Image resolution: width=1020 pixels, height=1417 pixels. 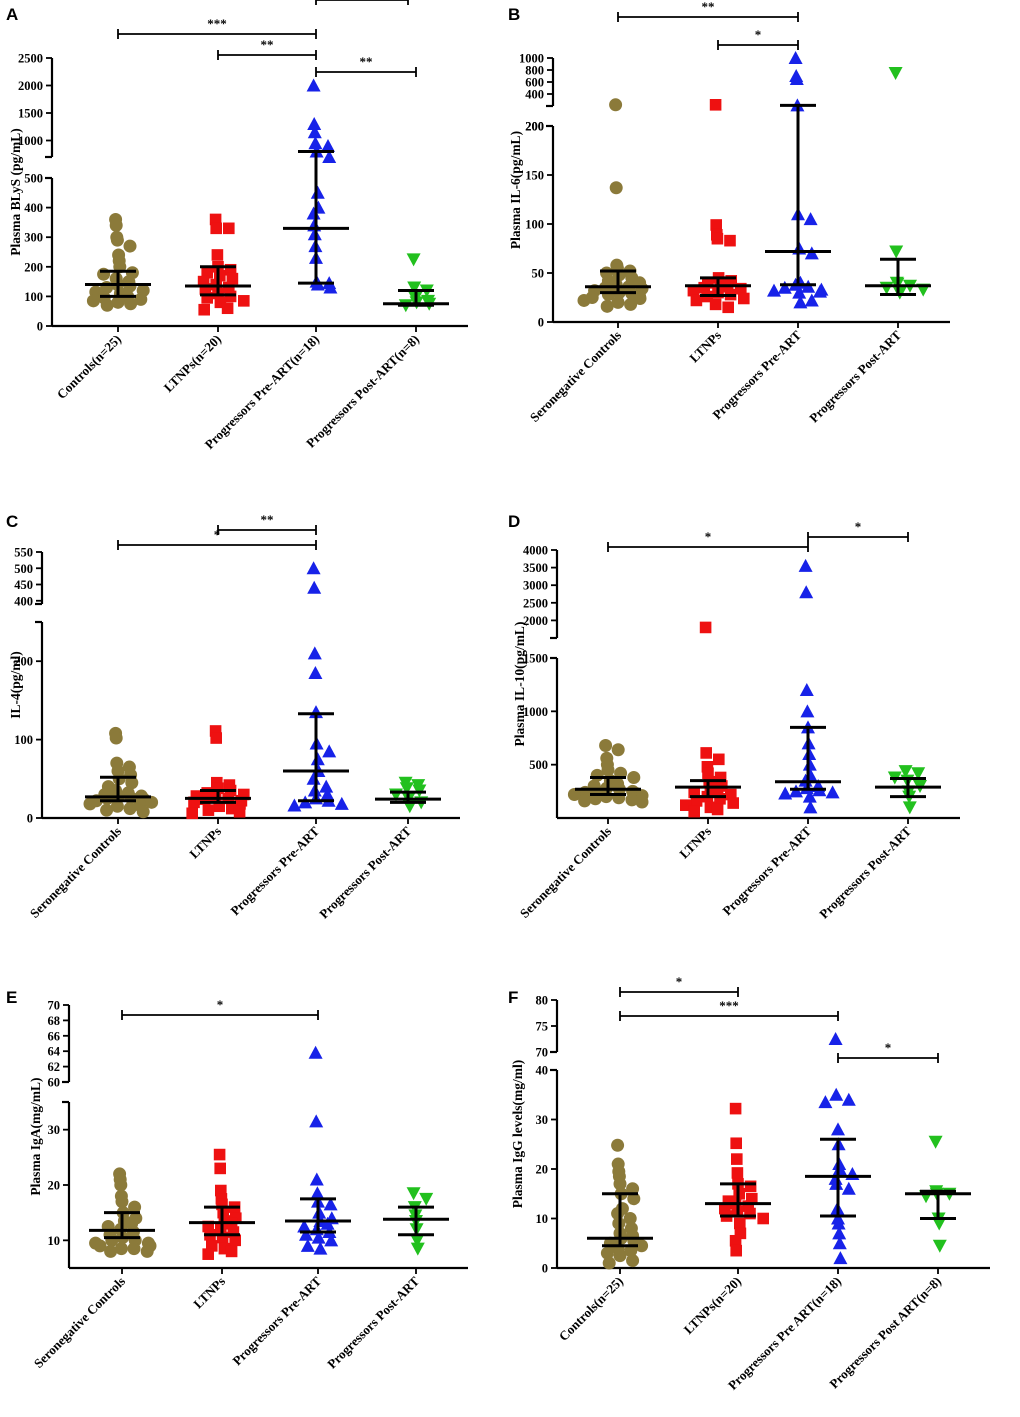 What do you see at coordinates (89, 367) in the screenshot?
I see `category-label: Controls(n=25)` at bounding box center [89, 367].